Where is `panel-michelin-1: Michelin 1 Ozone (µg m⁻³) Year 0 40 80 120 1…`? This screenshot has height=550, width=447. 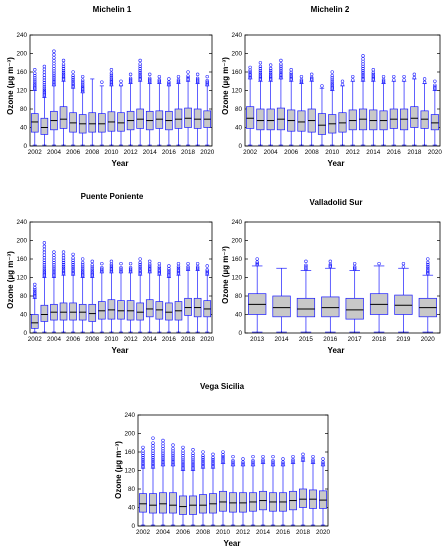
panel-michelin-1: Michelin 1 Ozone (µg m⁻³) Year 0 40 80 120 1… is located at coordinates (110, 86).